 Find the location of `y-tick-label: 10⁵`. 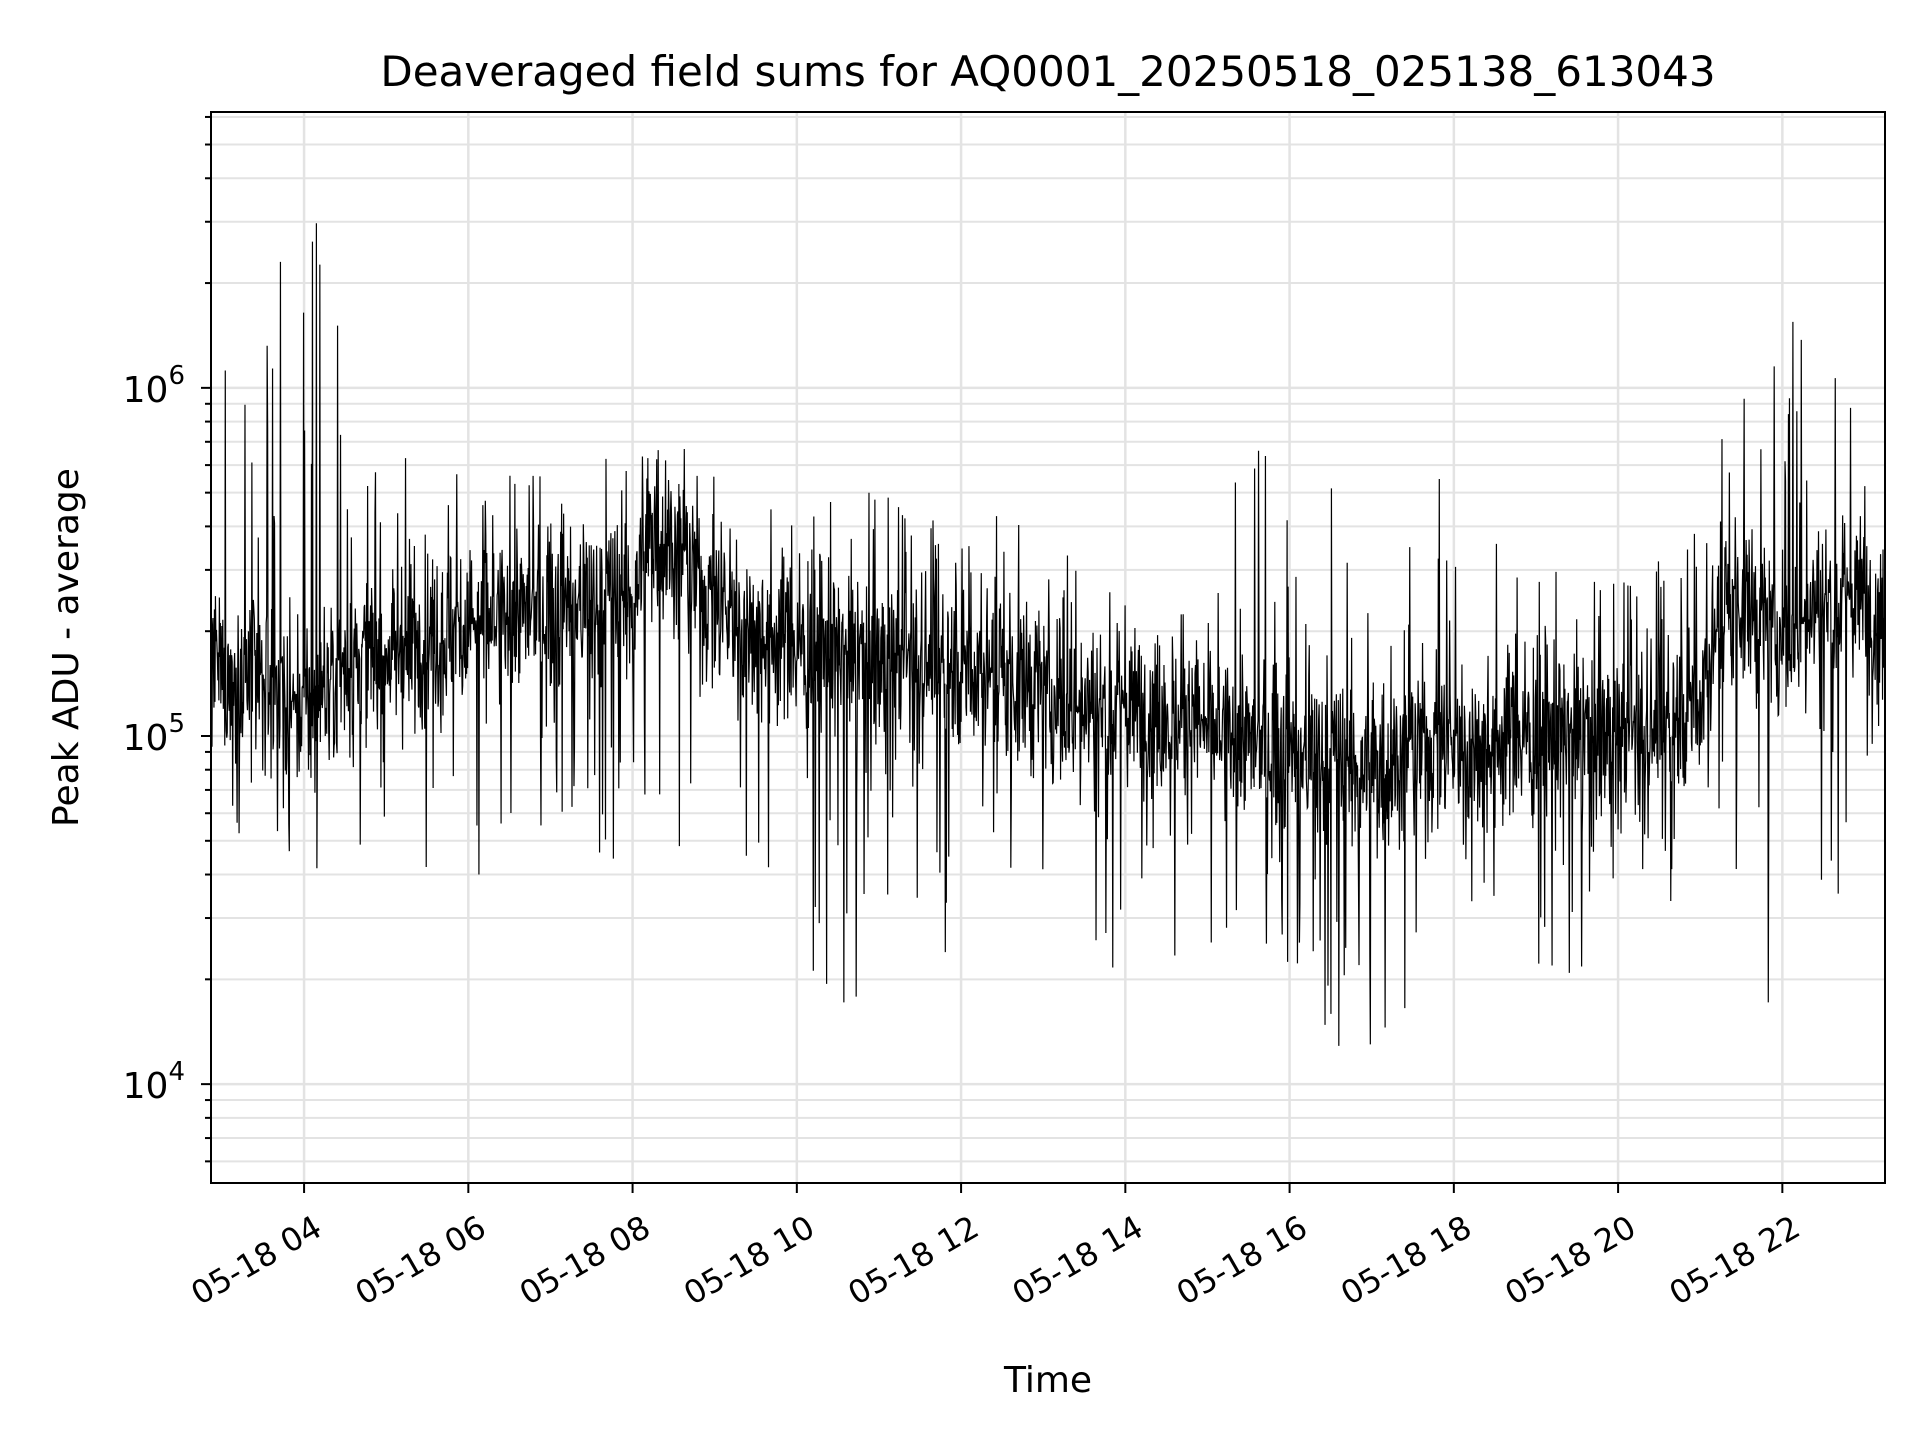

y-tick-label: 10⁵ is located at coordinates (154, 734).